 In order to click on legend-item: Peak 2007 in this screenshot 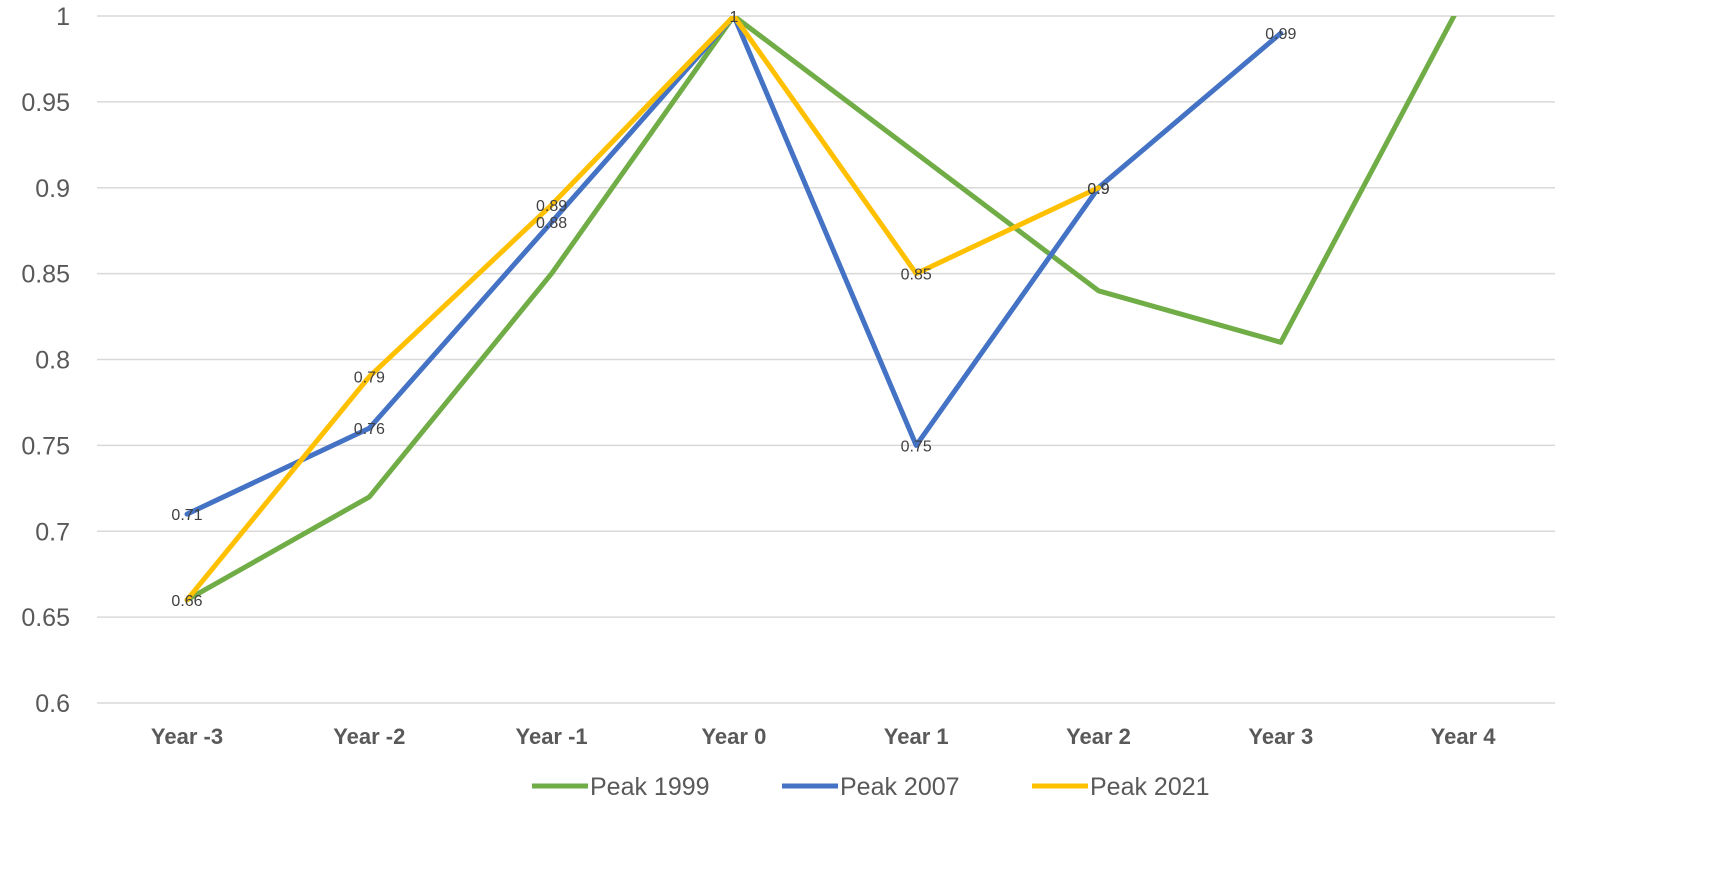, I will do `click(871, 787)`.